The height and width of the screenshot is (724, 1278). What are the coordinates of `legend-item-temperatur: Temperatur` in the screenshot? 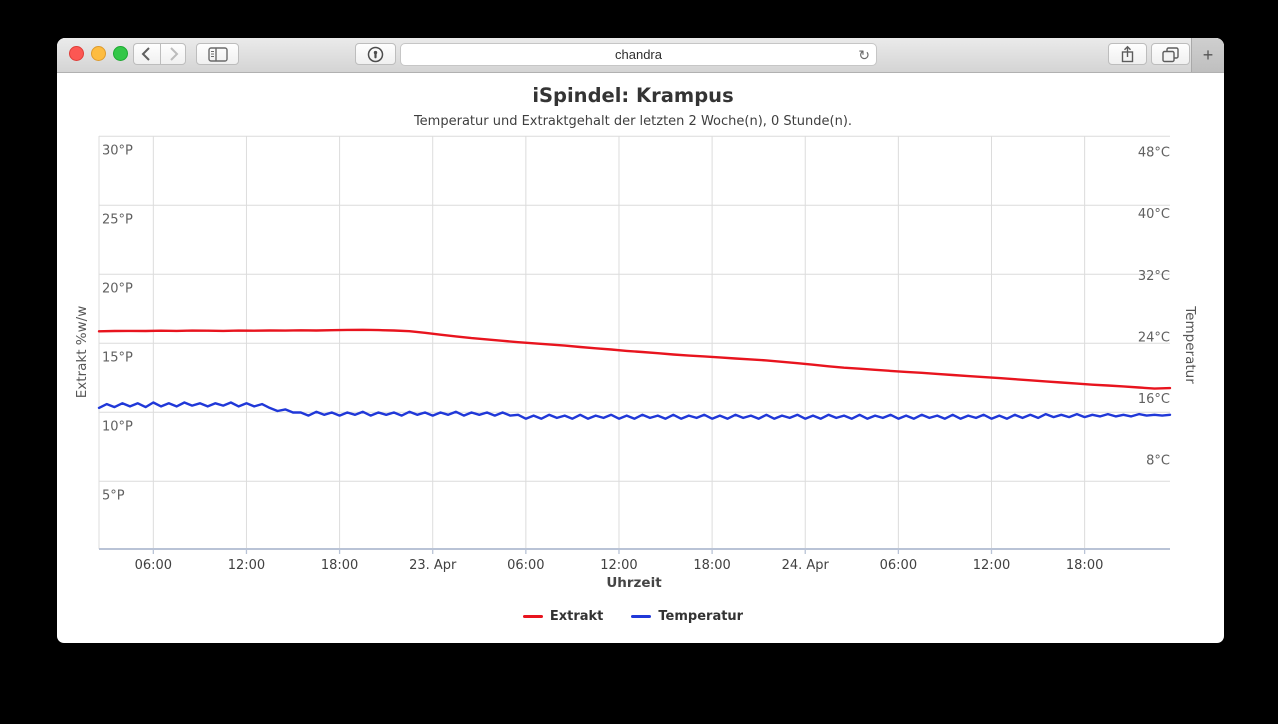 It's located at (687, 616).